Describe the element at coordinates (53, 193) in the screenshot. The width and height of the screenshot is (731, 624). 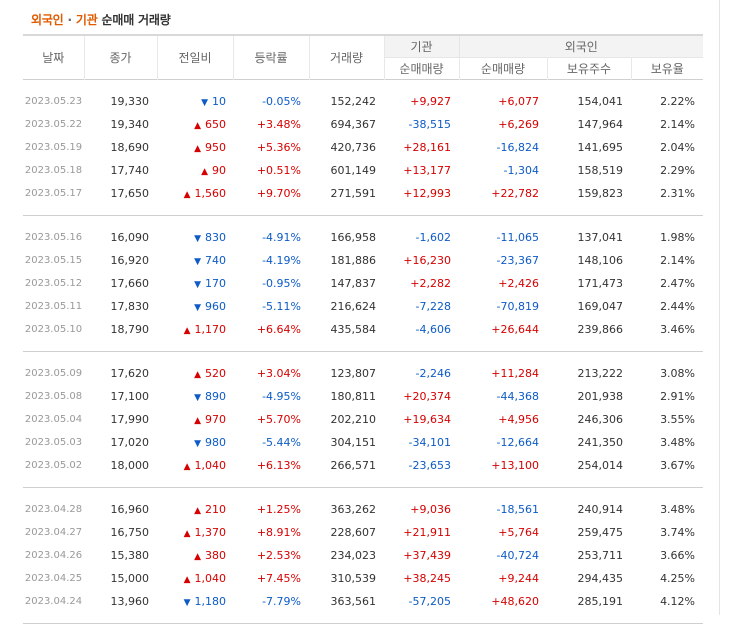
I see `cell-date: 2023.05.17` at that location.